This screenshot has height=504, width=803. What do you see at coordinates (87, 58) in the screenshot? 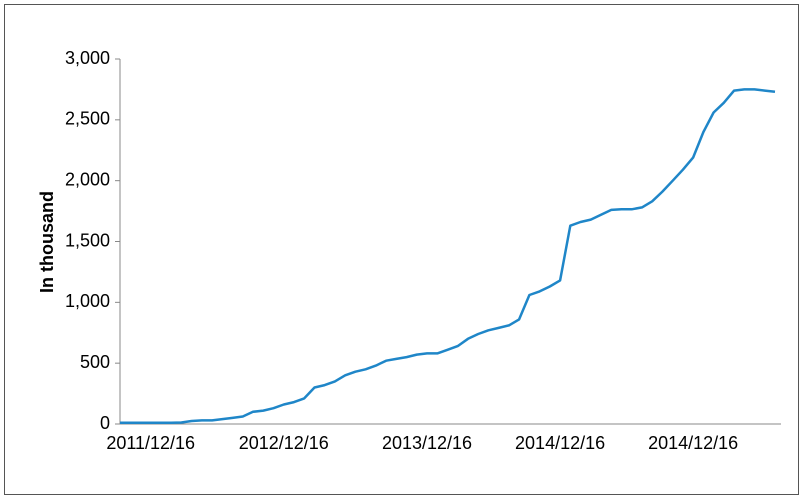
I see `y-tick-label: 3,000` at bounding box center [87, 58].